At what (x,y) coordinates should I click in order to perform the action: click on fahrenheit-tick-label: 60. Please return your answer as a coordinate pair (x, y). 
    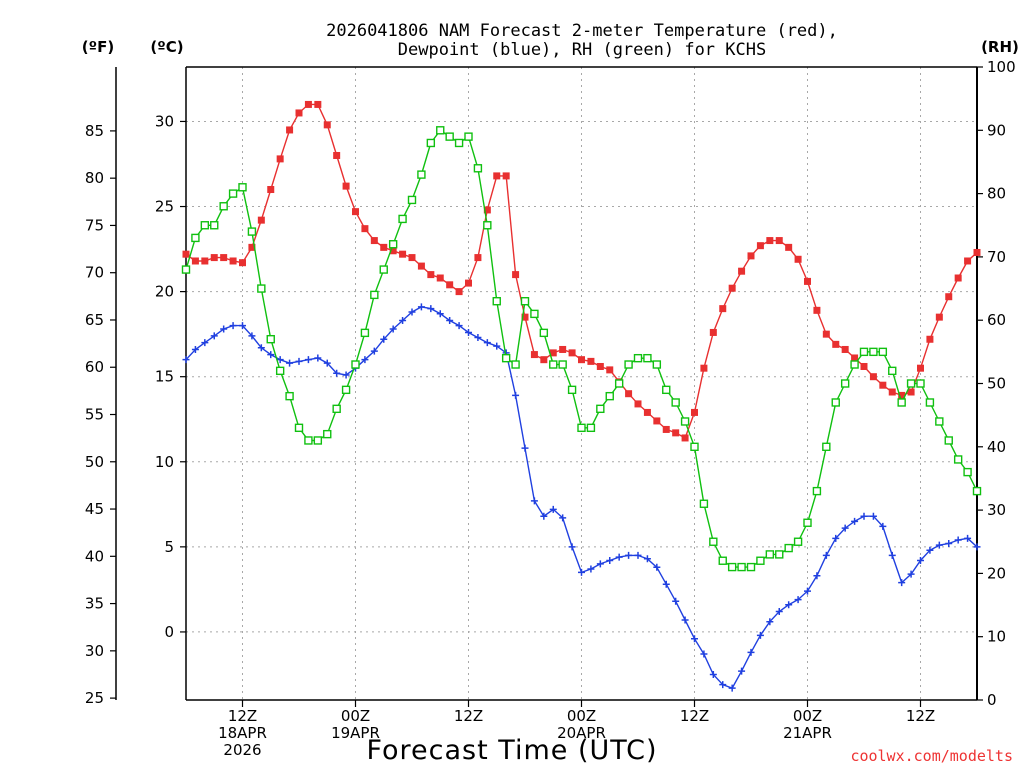
    Looking at the image, I should click on (94, 367).